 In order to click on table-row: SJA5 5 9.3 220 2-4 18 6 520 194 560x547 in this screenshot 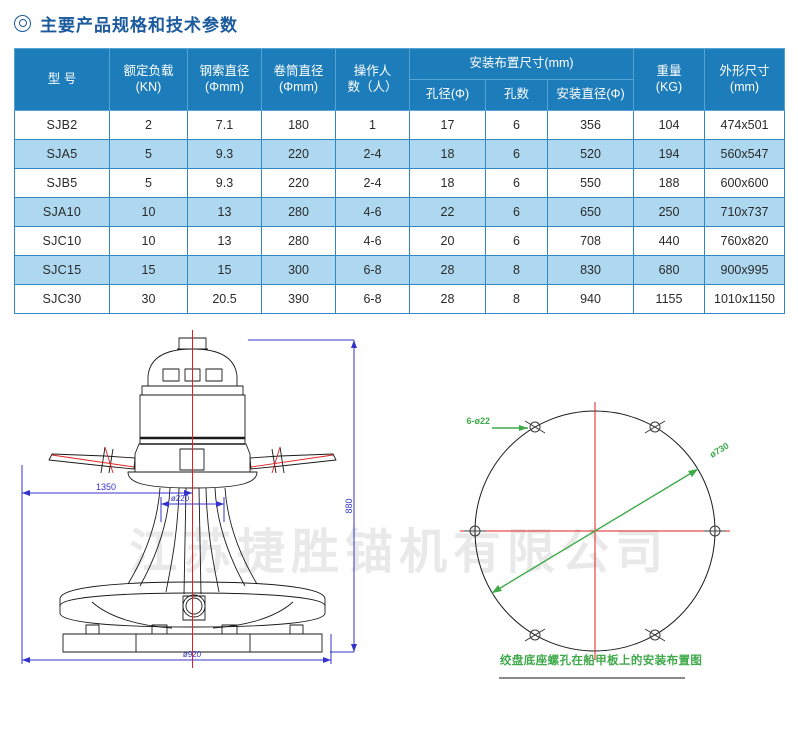, I will do `click(399, 154)`.